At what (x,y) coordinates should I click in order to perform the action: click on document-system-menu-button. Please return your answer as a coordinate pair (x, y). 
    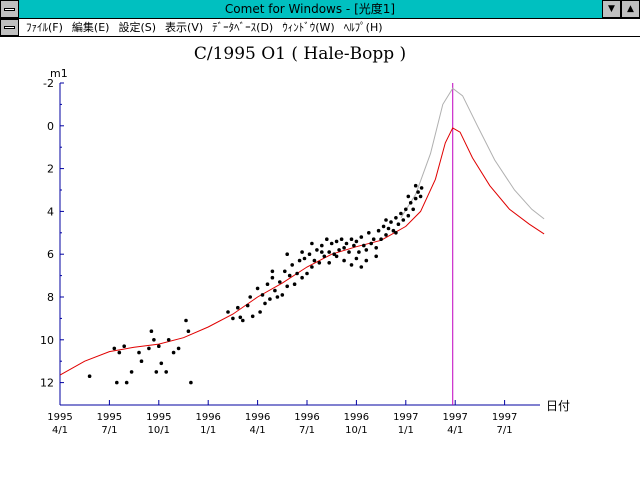
    Looking at the image, I should click on (9, 27).